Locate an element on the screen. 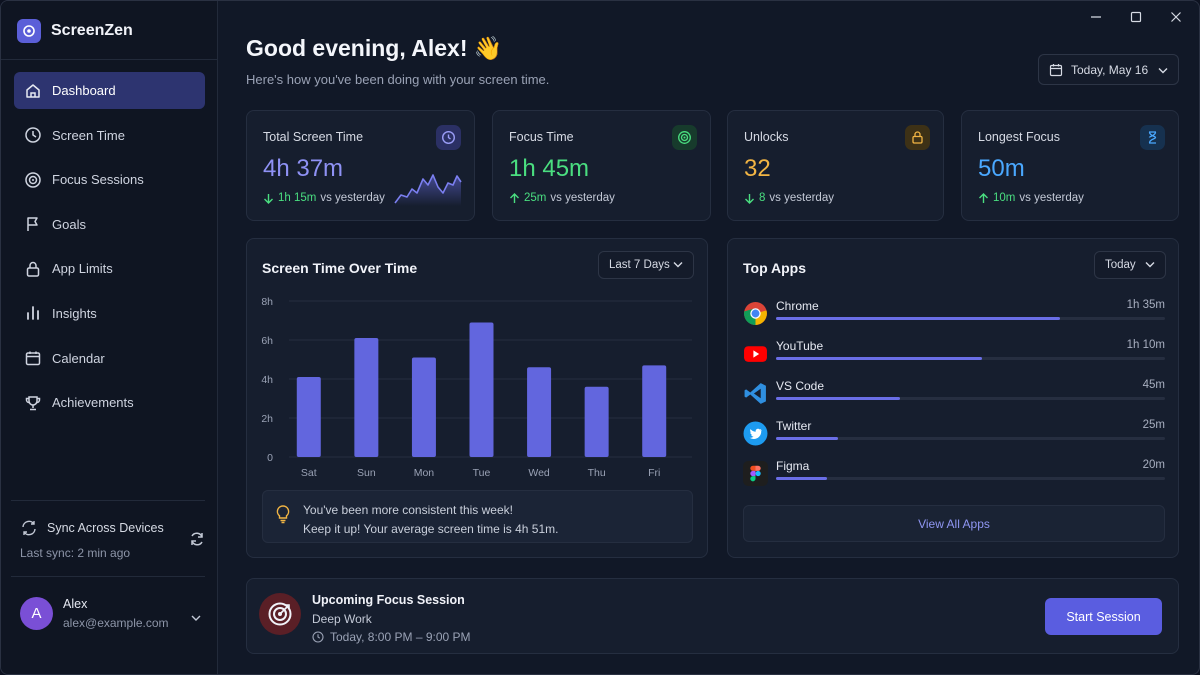  chart-title: Screen Time Over Time is located at coordinates (340, 268).